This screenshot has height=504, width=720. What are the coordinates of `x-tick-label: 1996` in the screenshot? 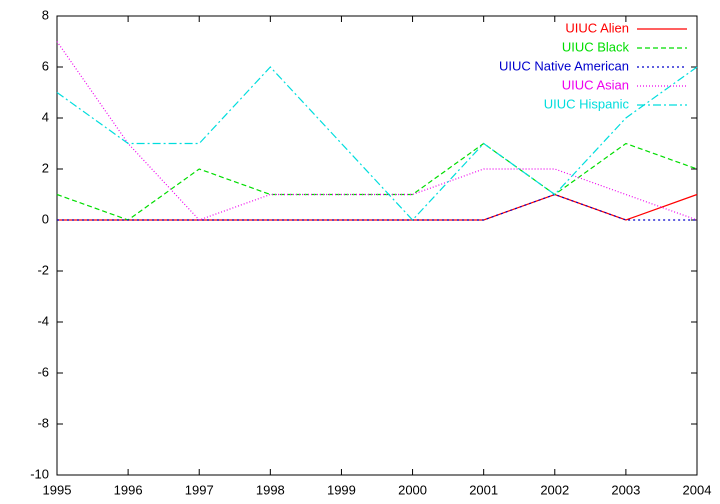 It's located at (128, 489).